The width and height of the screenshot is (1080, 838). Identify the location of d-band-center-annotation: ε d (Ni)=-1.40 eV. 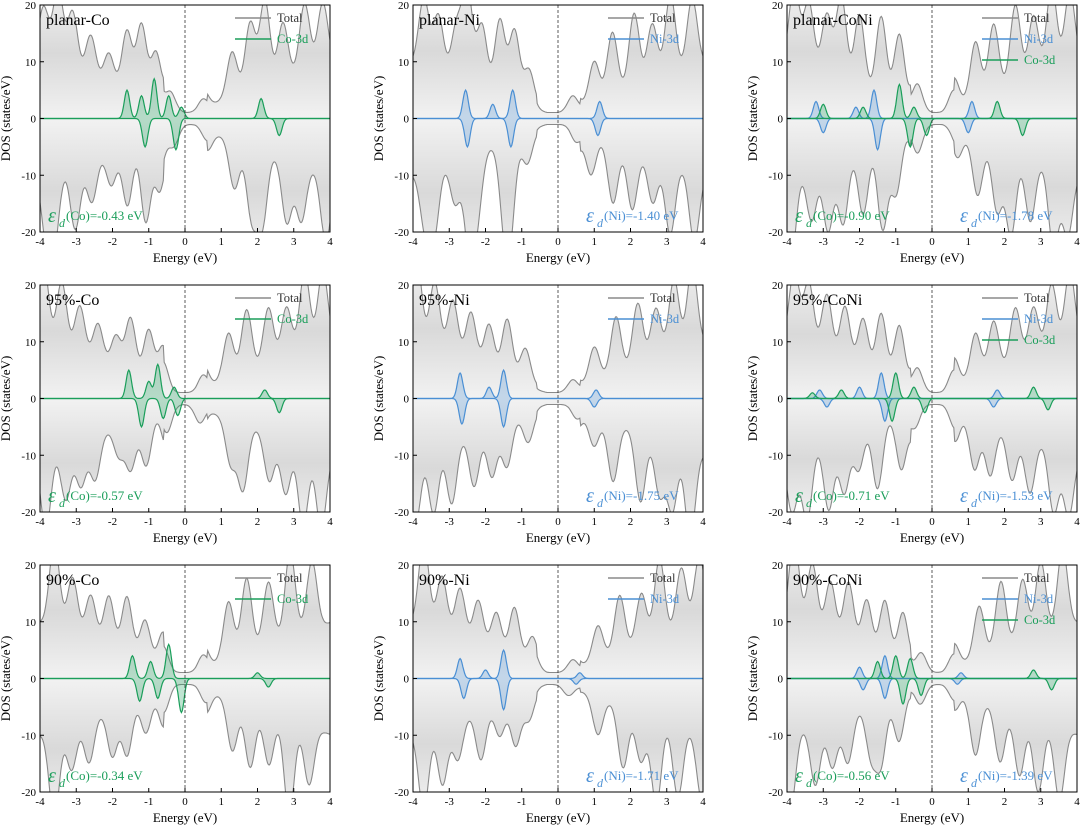
(632, 217).